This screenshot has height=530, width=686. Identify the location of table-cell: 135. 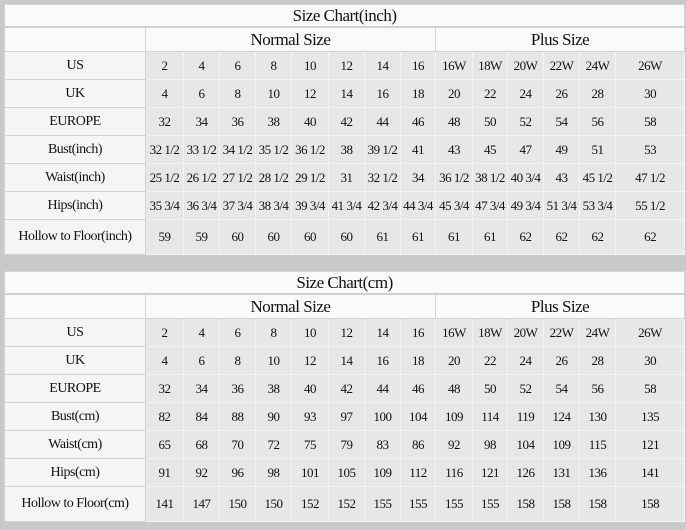
(650, 416).